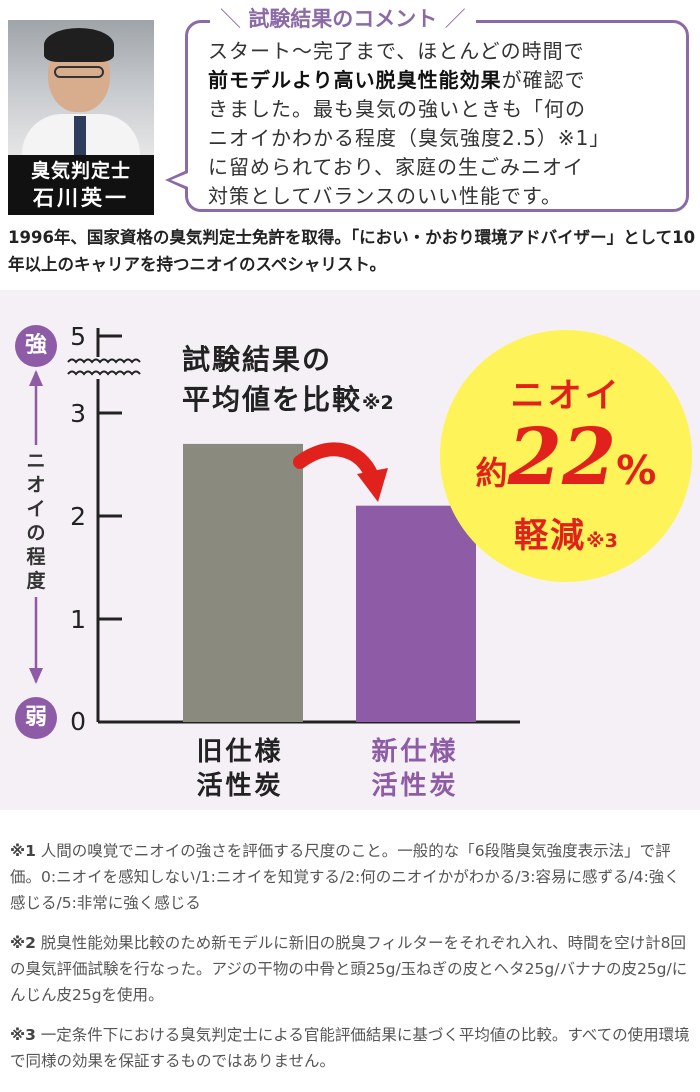 The height and width of the screenshot is (1092, 700). Describe the element at coordinates (81, 87) in the screenshot. I see `expert-photo` at that location.